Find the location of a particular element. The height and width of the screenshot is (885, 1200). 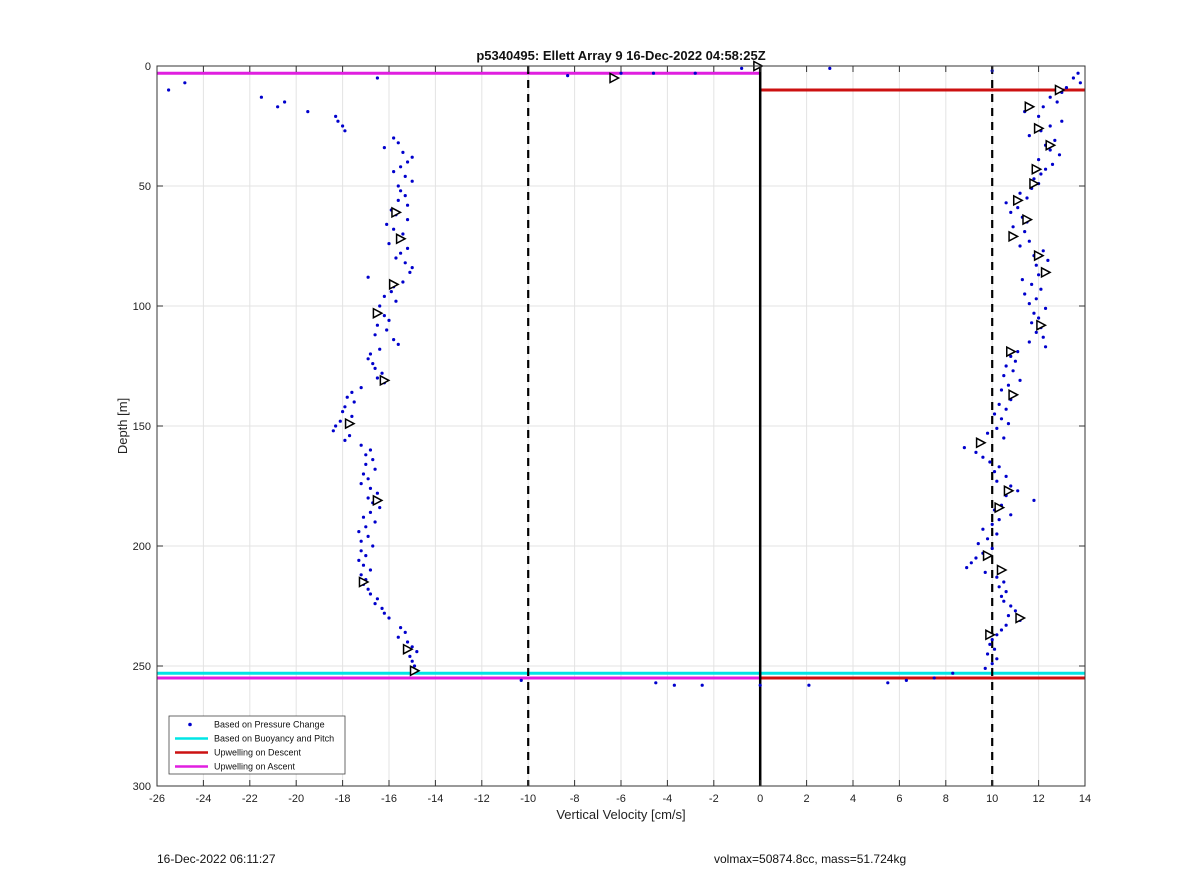

y-tick-label: 250 is located at coordinates (142, 667).